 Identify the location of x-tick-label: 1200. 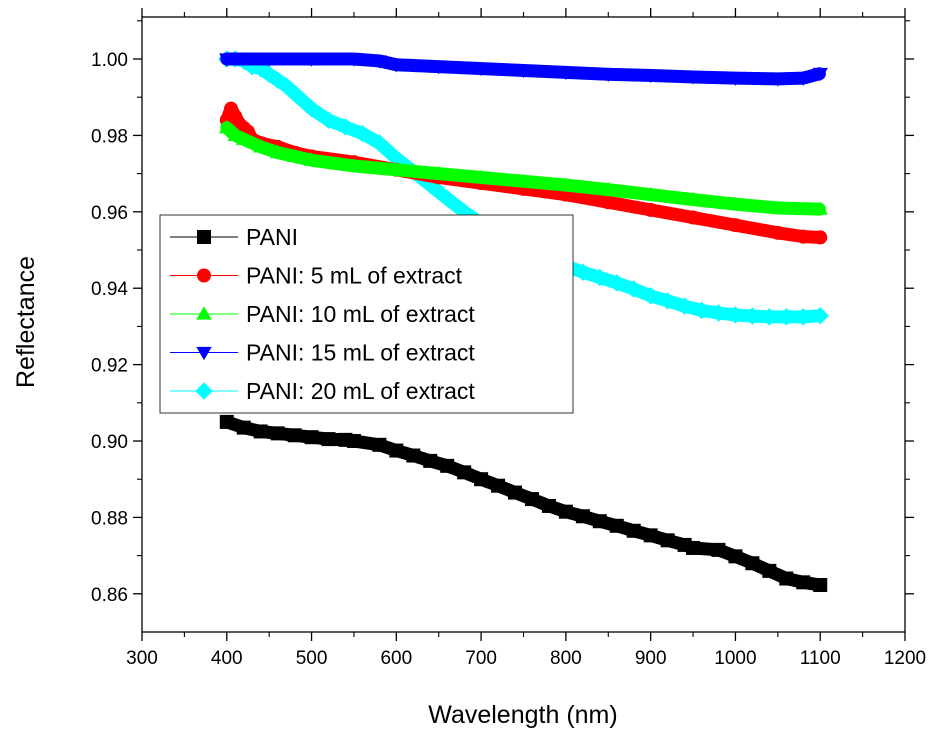
(905, 658).